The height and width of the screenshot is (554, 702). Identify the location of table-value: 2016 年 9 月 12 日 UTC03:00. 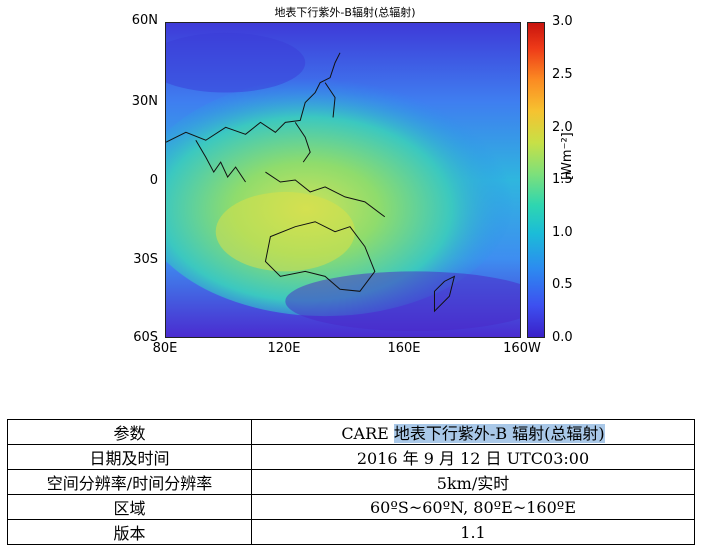
(473, 457).